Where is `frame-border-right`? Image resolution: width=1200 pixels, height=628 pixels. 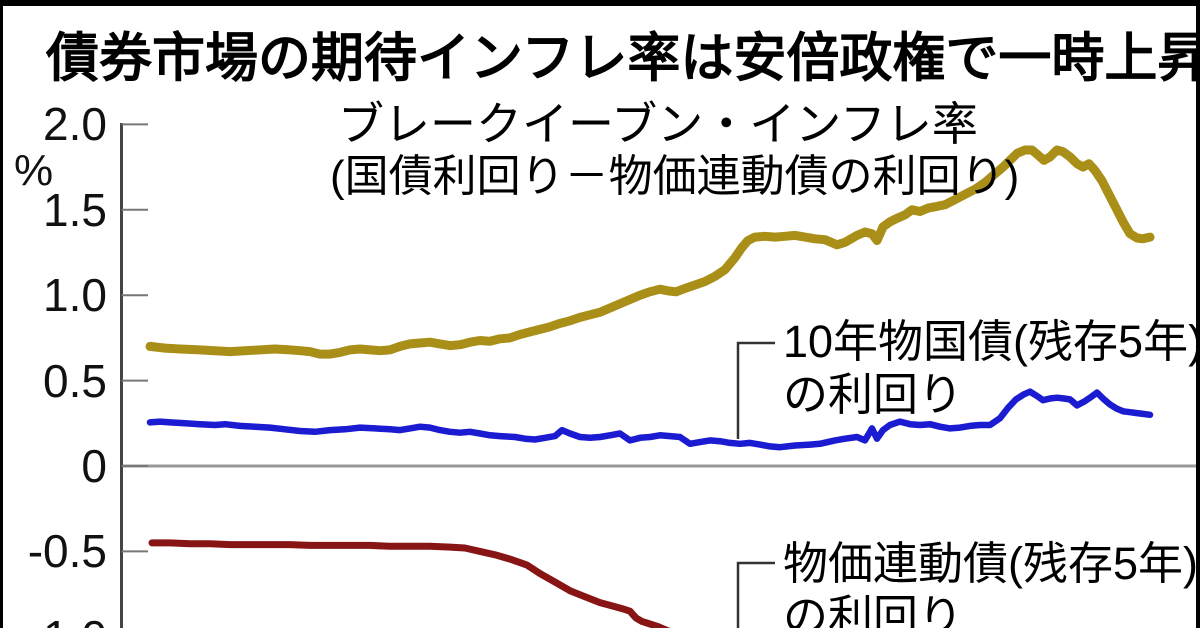 frame-border-right is located at coordinates (1198, 314).